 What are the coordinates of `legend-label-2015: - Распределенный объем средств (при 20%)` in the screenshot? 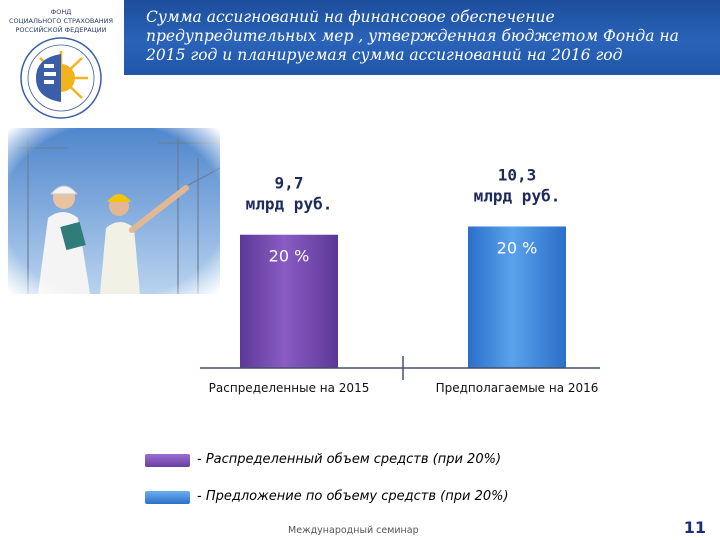 It's located at (349, 459).